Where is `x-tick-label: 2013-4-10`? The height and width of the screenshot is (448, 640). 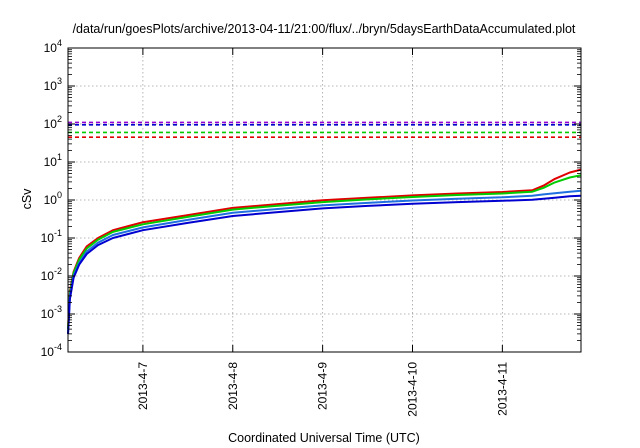
x-tick-label: 2013-4-10 is located at coordinates (412, 389).